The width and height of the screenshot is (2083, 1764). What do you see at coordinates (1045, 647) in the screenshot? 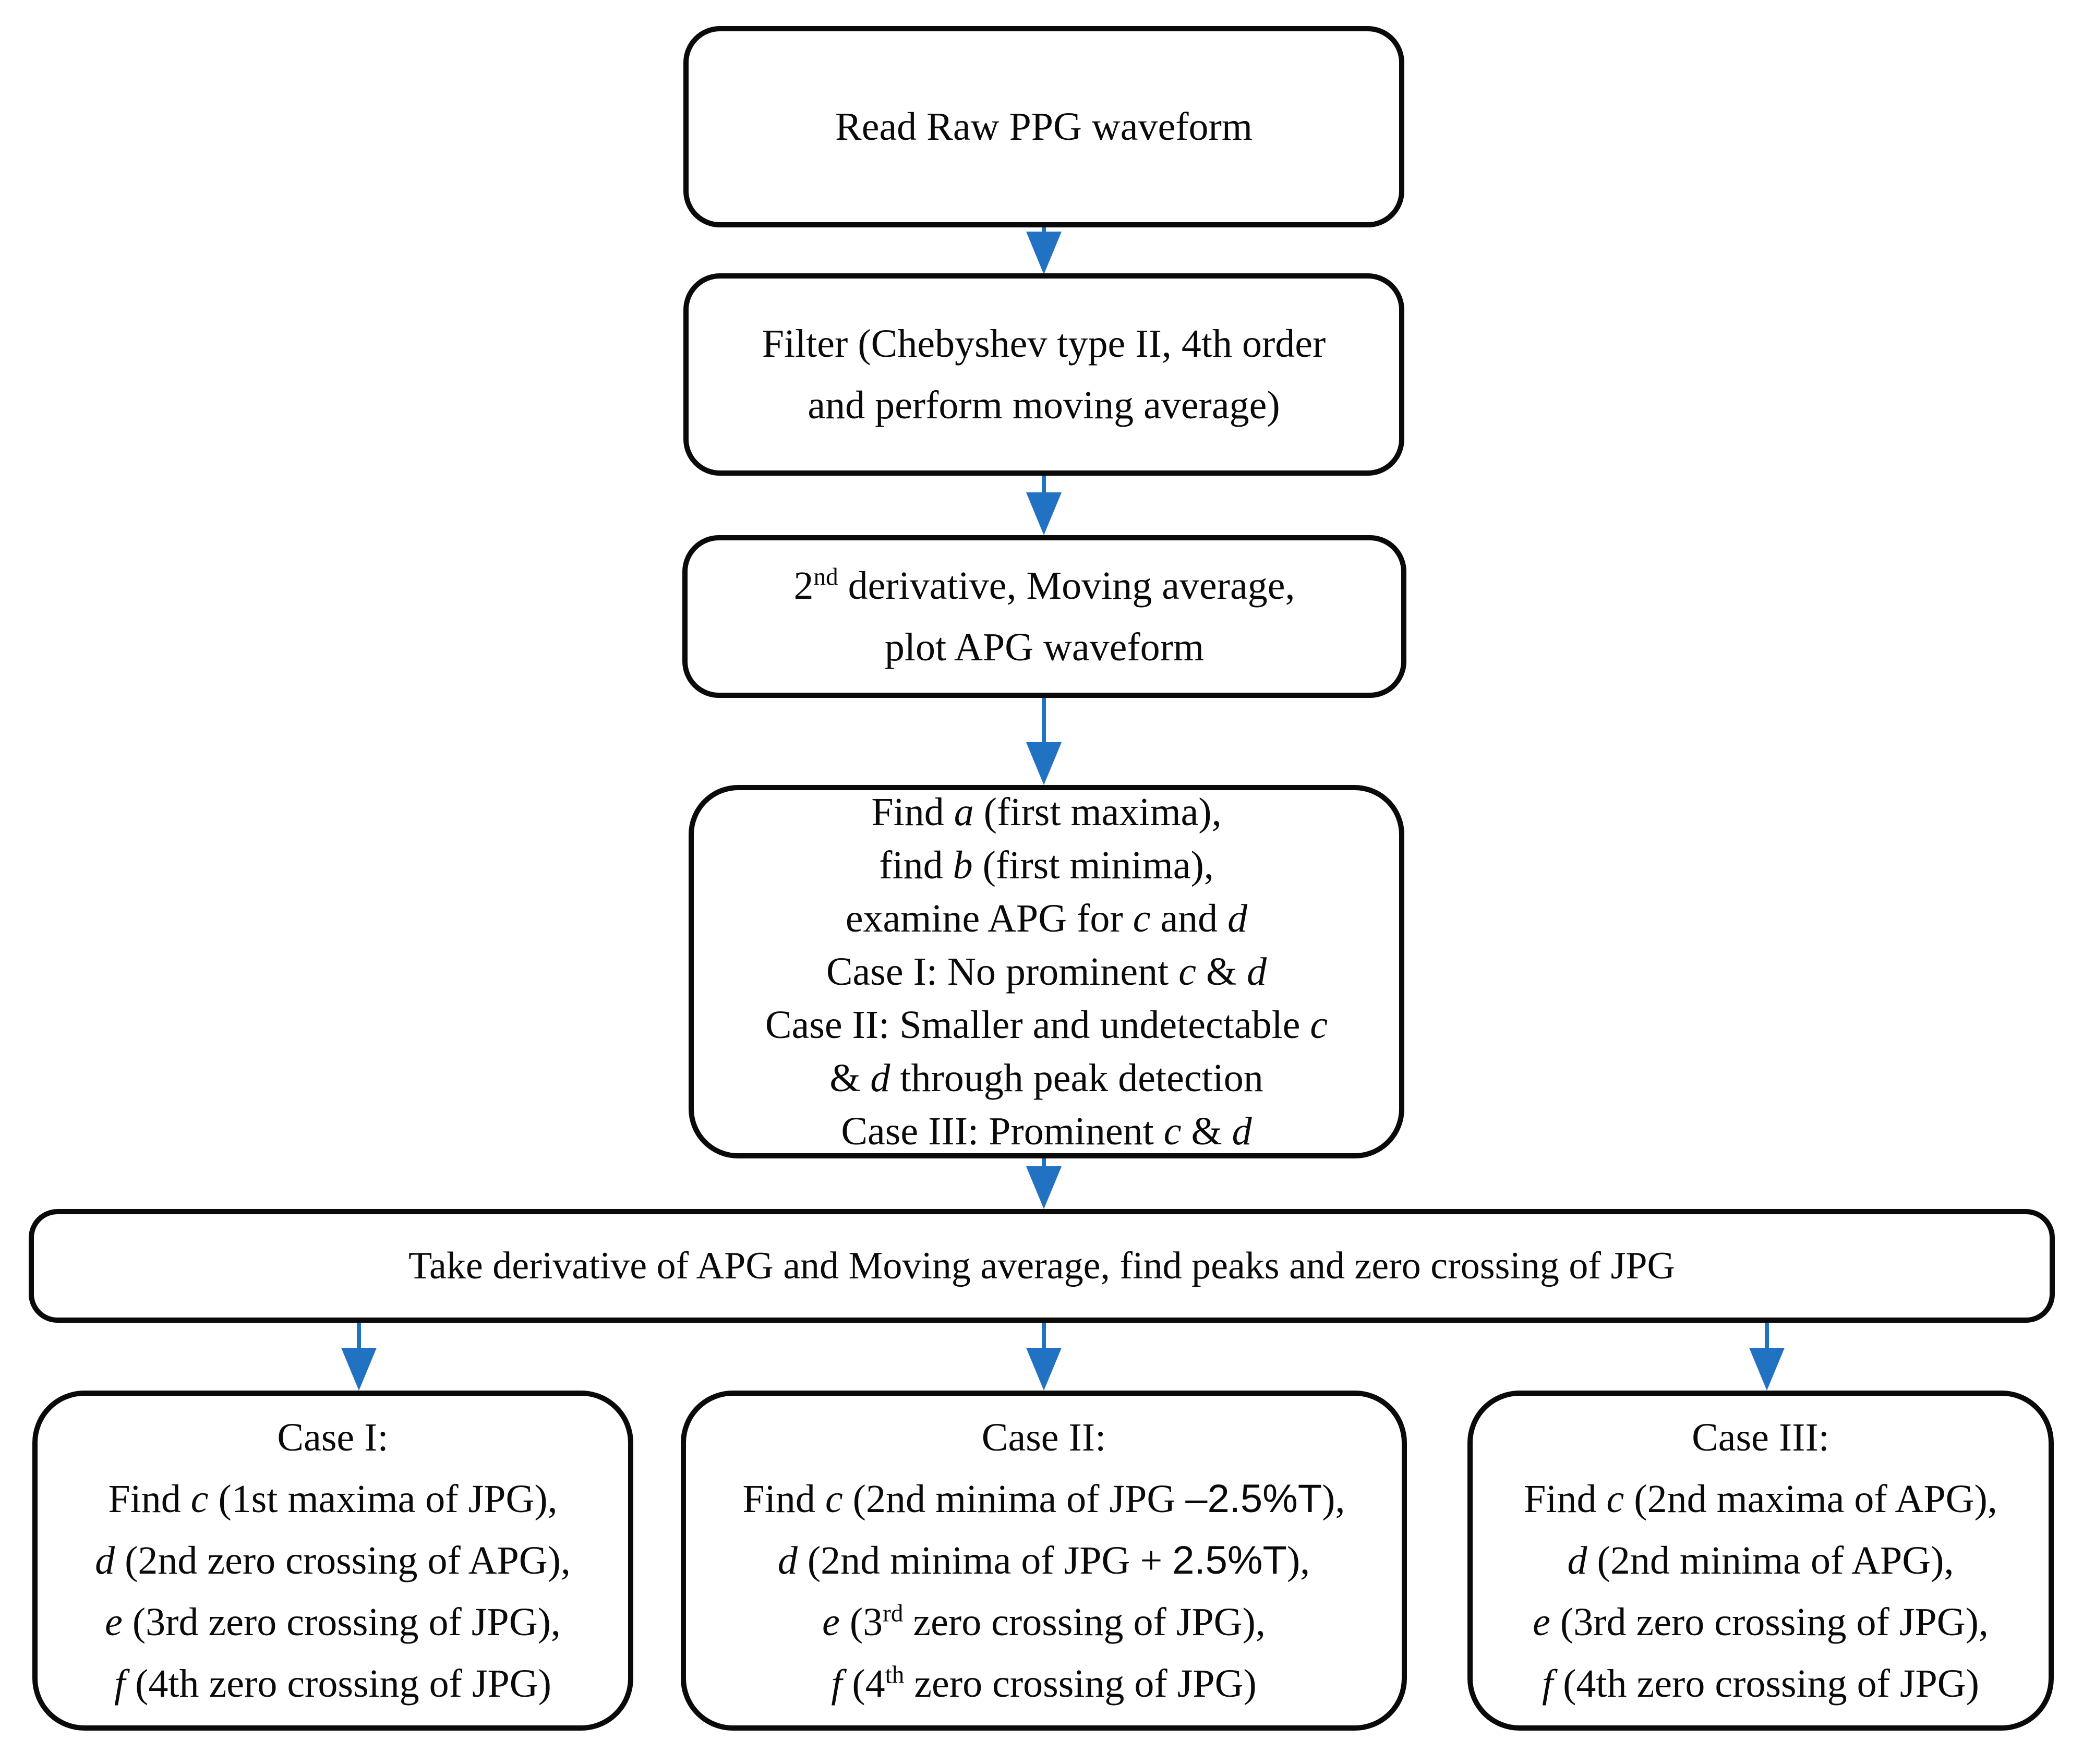
I see `node-text-line: plot APG waveform` at bounding box center [1045, 647].